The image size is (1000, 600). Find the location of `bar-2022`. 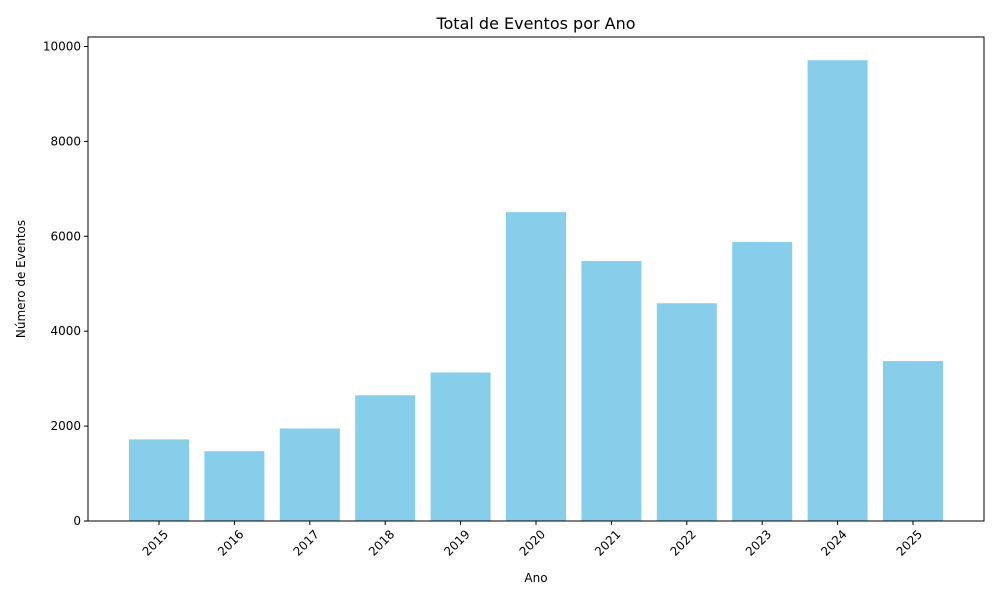

bar-2022 is located at coordinates (686, 412).